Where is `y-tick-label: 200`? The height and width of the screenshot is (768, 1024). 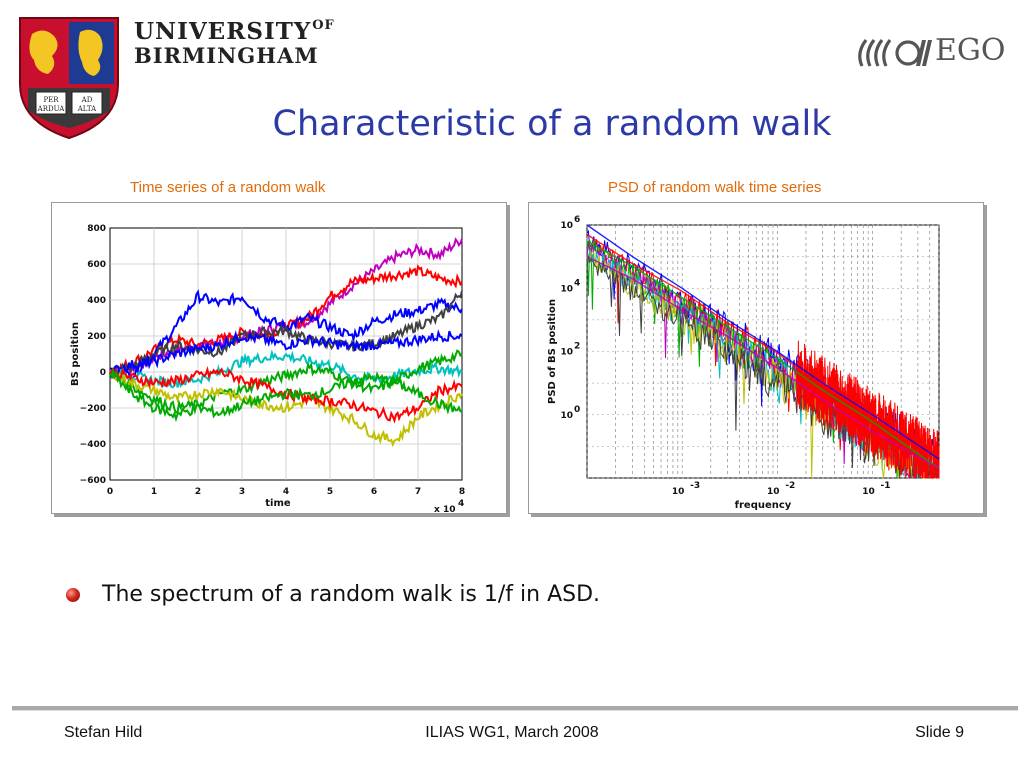 y-tick-label: 200 is located at coordinates (96, 337).